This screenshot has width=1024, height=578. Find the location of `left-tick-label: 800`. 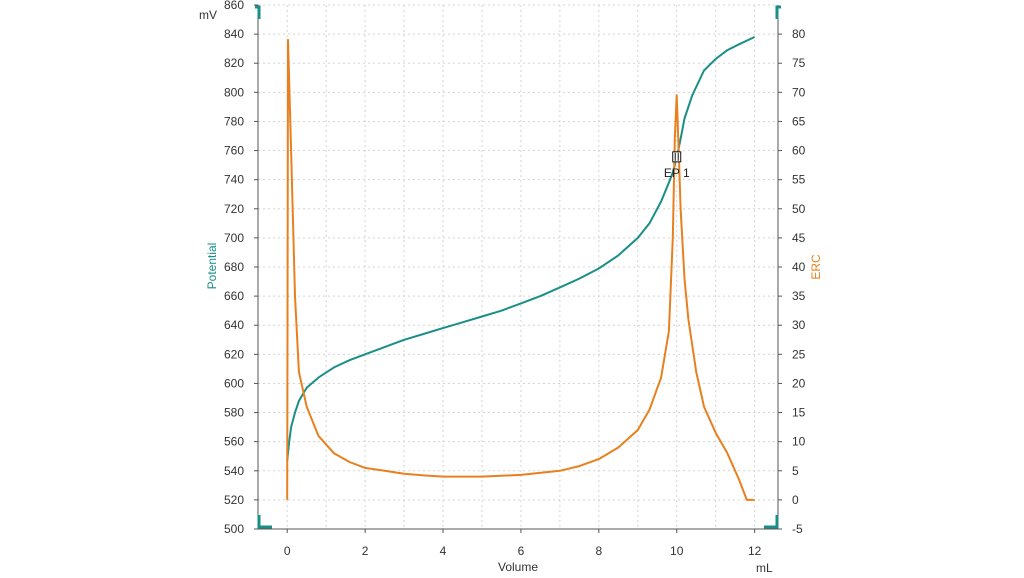

left-tick-label: 800 is located at coordinates (234, 92).